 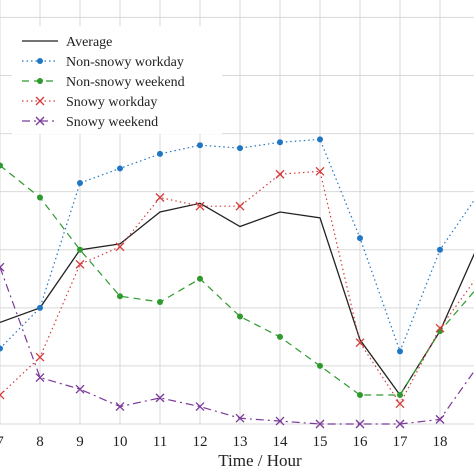 I want to click on x-tick-label: 10, so click(x=120, y=442).